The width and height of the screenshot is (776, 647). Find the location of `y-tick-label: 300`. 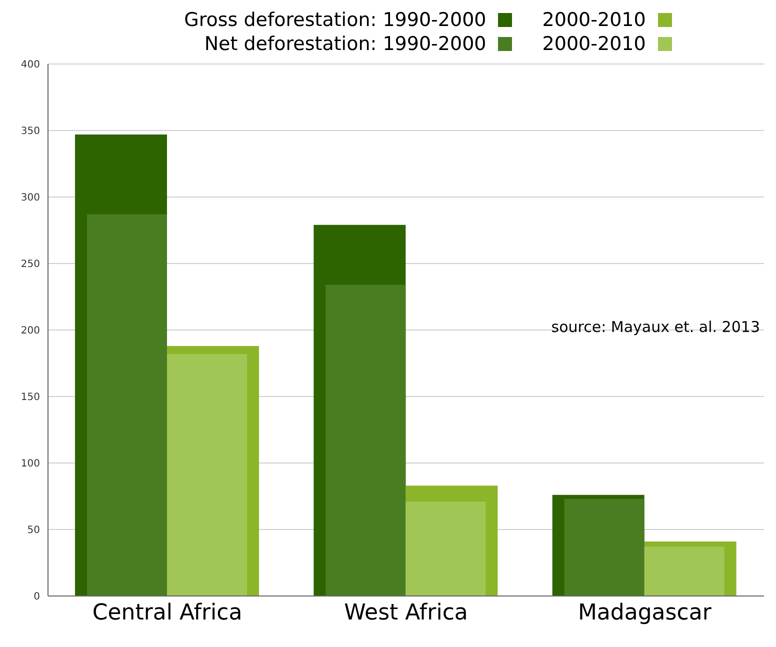

y-tick-label: 300 is located at coordinates (30, 198).